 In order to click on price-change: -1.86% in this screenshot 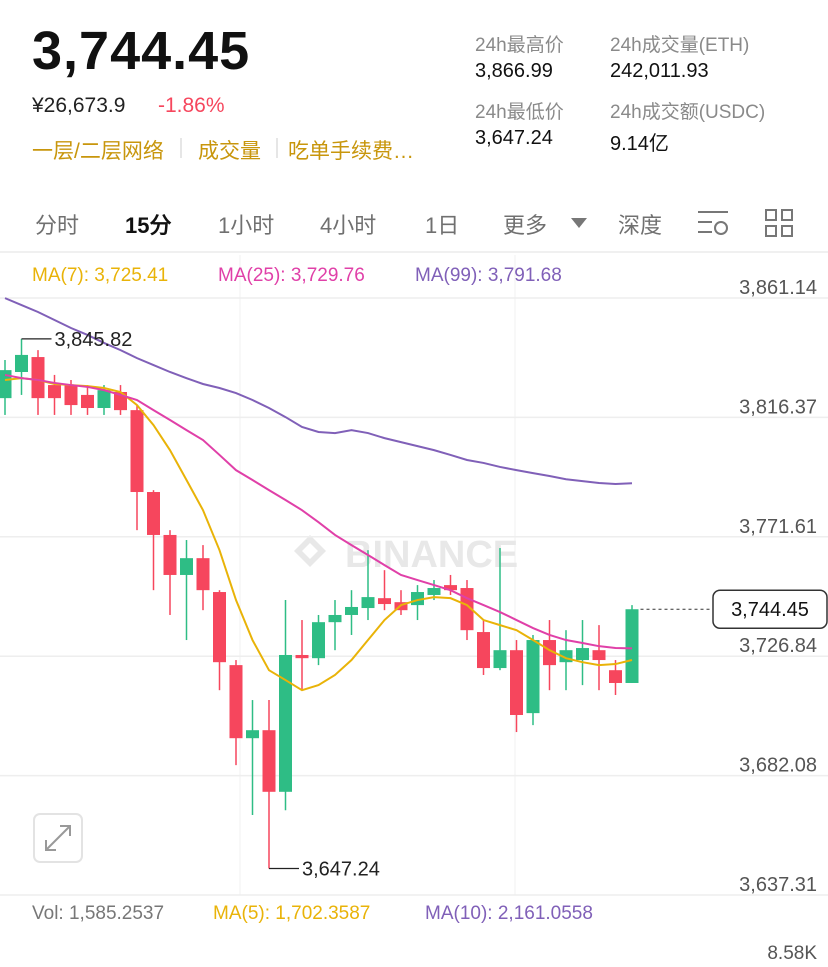, I will do `click(191, 105)`.